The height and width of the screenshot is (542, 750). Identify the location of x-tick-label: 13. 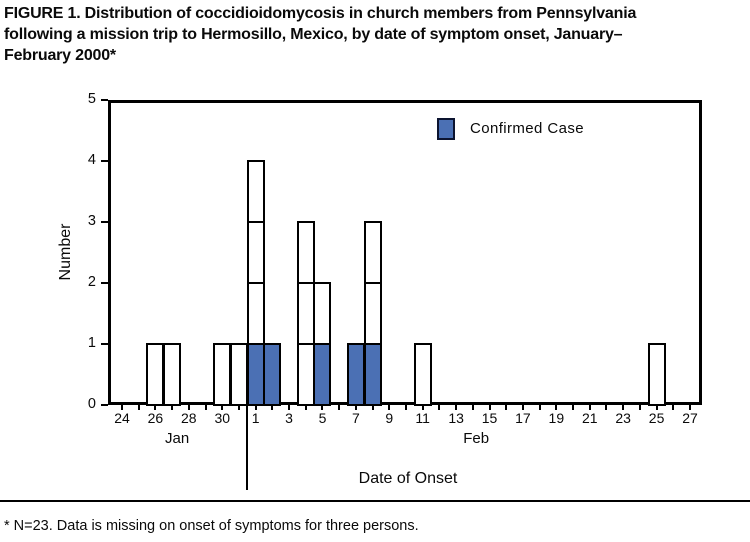
(456, 418).